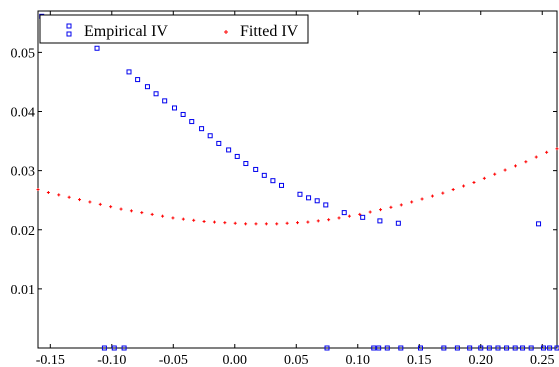  Describe the element at coordinates (50, 360) in the screenshot. I see `x-tick-label: -0.15` at that location.